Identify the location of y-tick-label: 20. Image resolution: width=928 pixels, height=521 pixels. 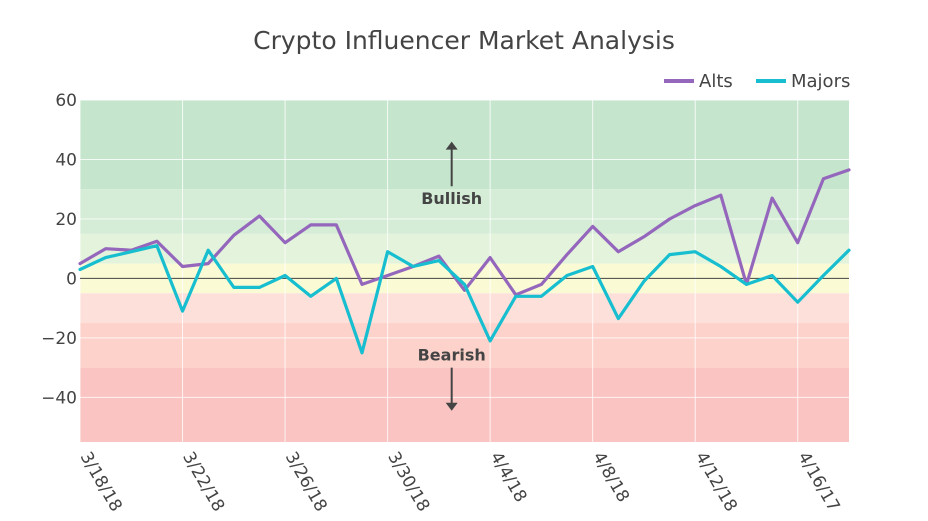
(66, 220).